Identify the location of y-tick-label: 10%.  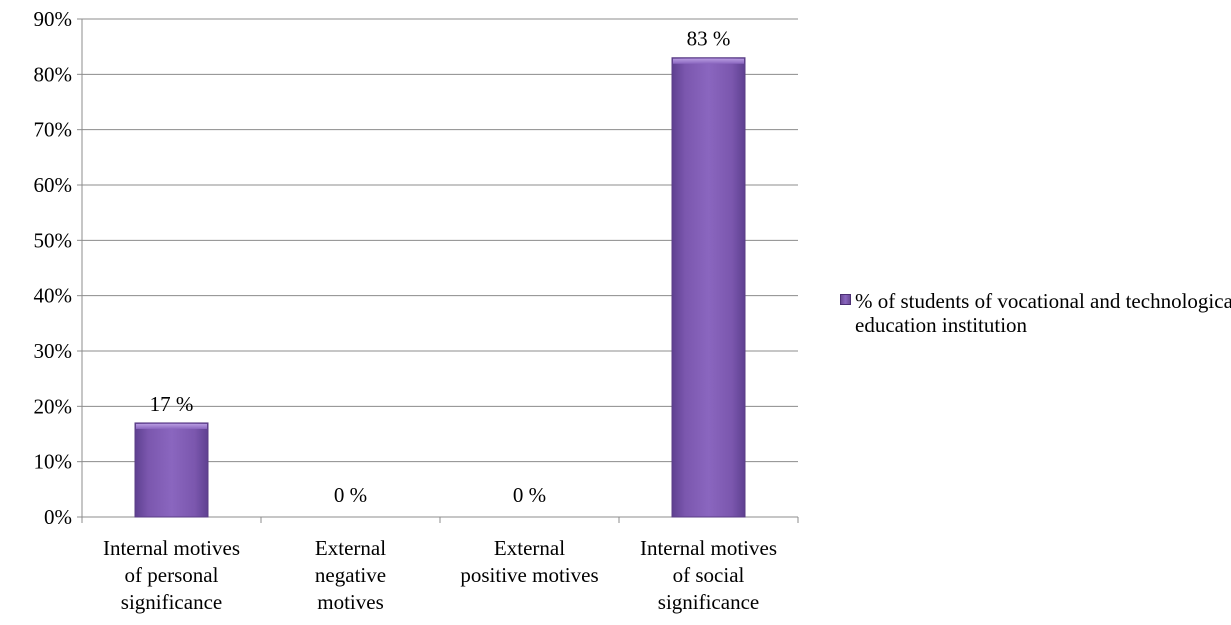
(53, 462).